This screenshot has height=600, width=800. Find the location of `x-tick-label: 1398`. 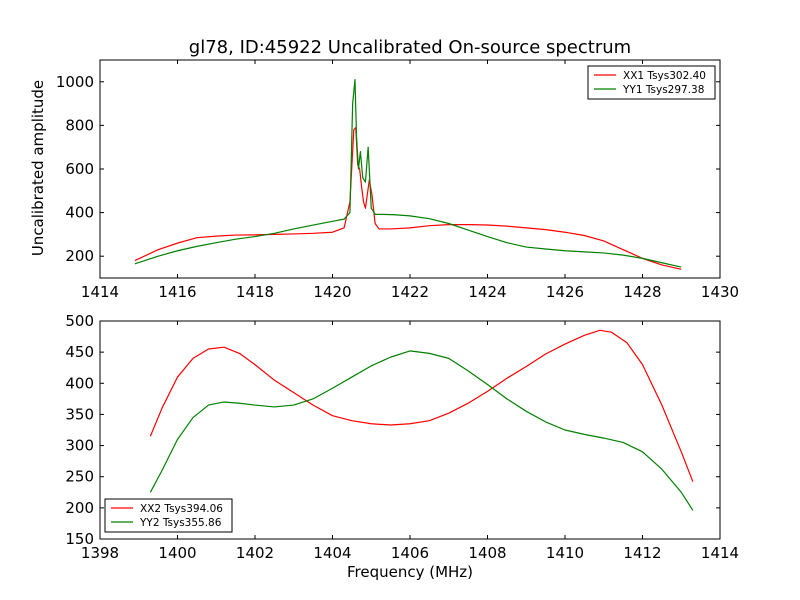

x-tick-label: 1398 is located at coordinates (100, 553).